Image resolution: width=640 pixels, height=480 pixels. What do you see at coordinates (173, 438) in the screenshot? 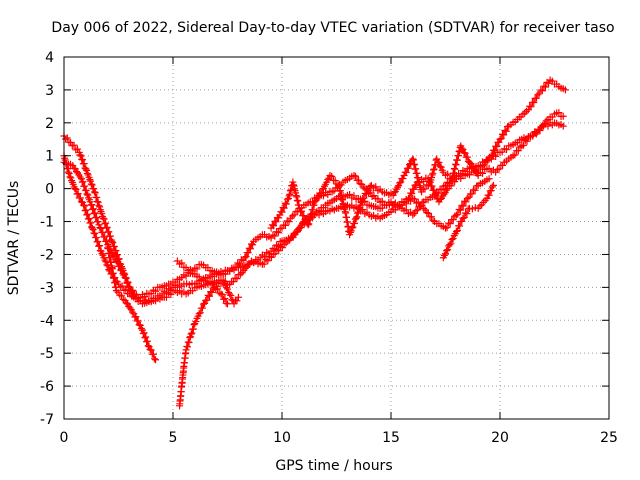
I see `x-tick-label: 5` at bounding box center [173, 438].